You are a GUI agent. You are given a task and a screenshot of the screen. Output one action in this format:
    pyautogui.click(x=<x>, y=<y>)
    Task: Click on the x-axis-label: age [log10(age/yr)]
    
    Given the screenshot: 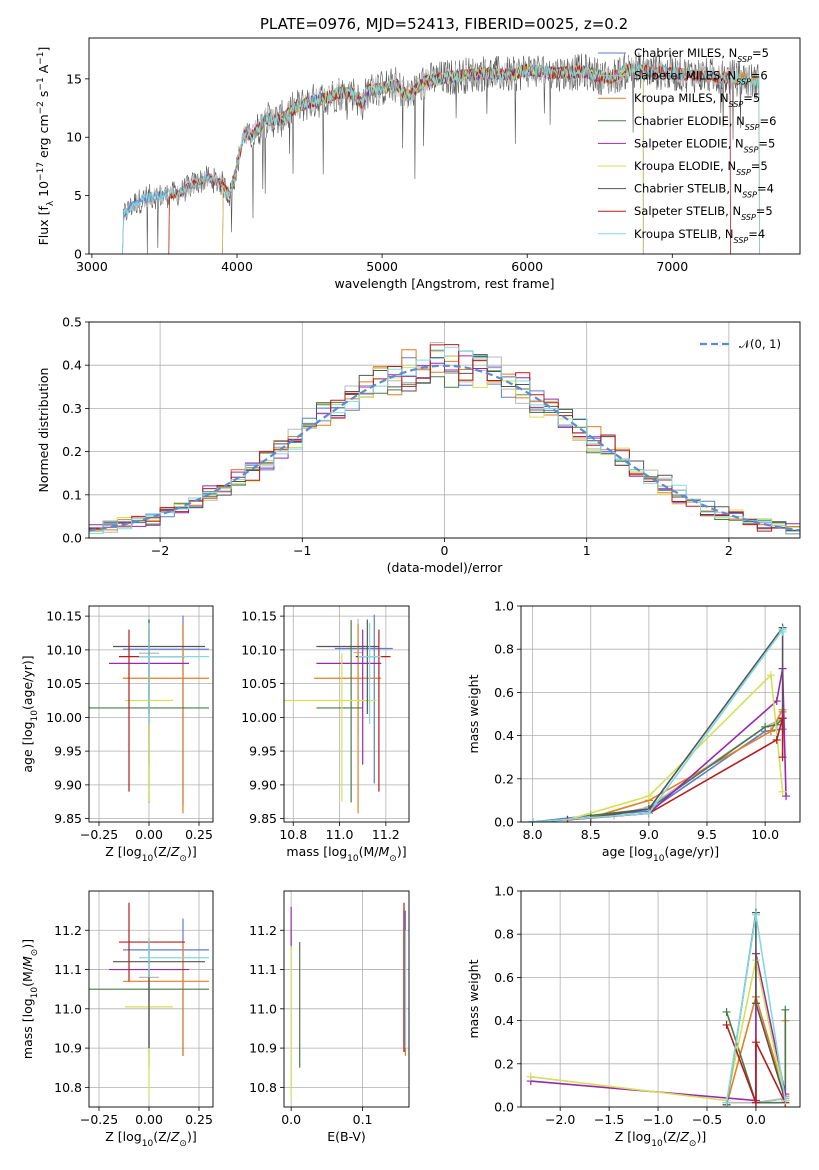 What is the action you would take?
    pyautogui.click(x=660, y=854)
    